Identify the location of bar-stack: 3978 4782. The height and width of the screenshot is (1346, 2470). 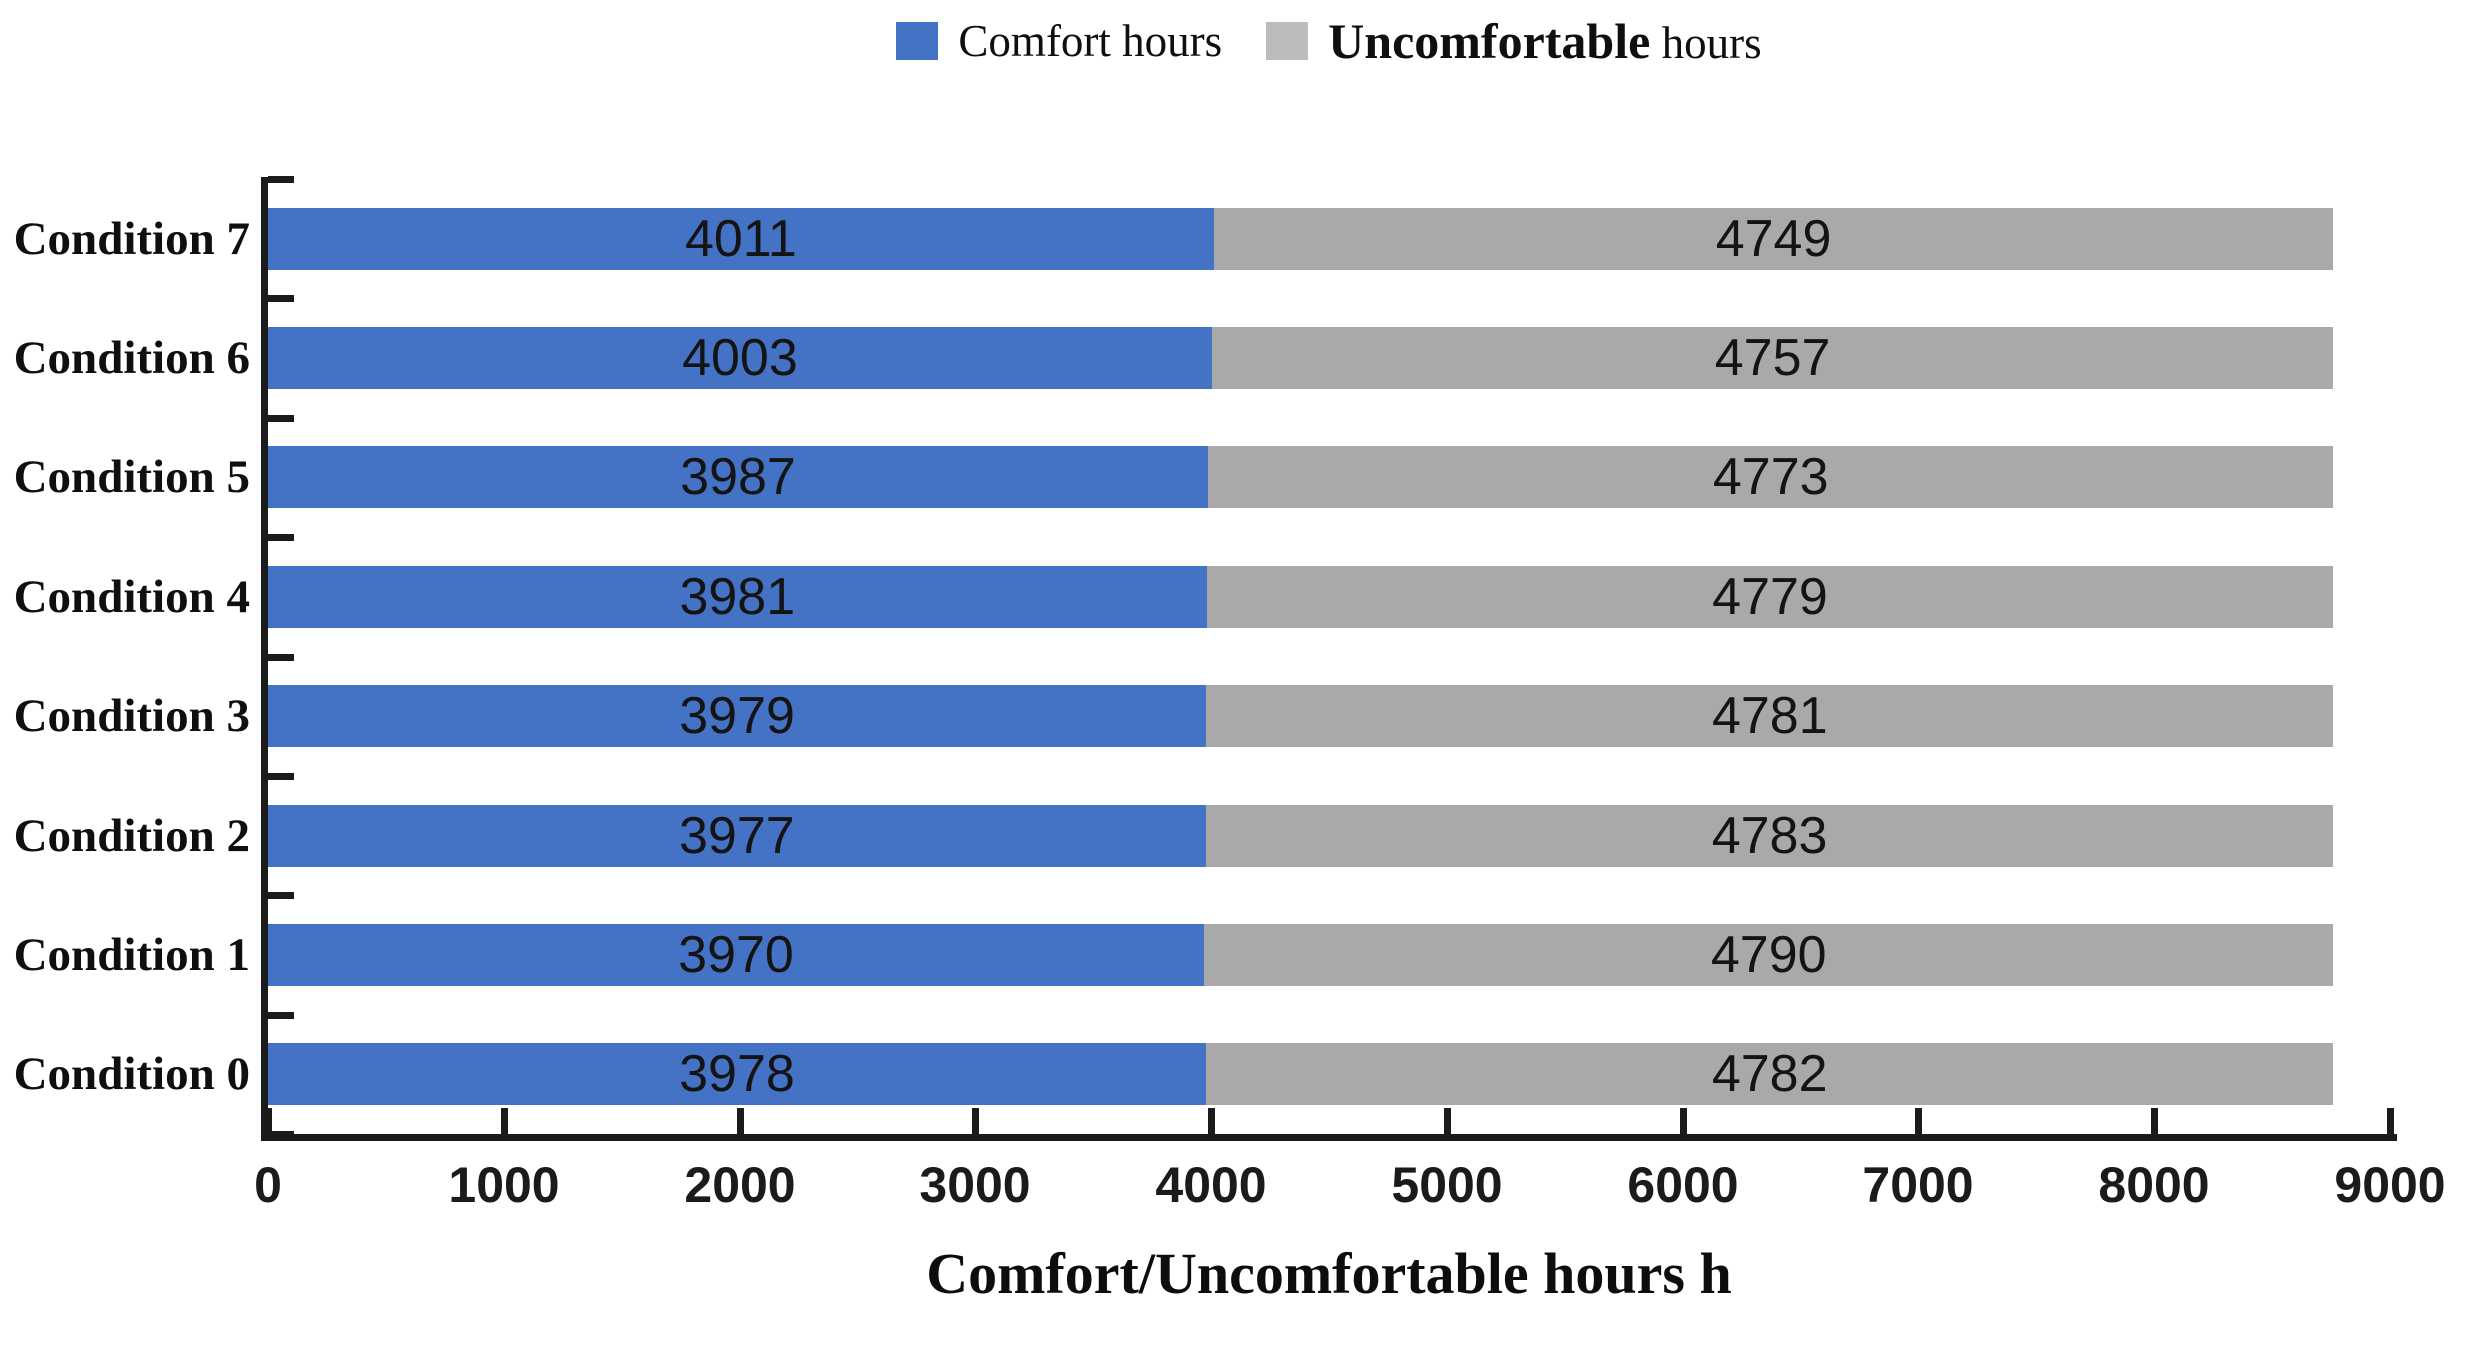
(1329, 1074).